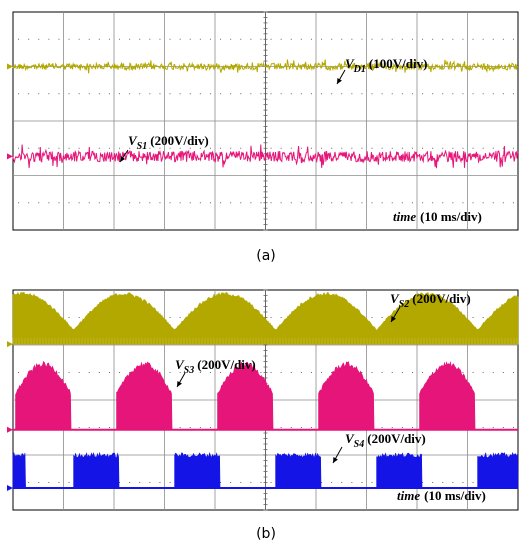  What do you see at coordinates (19, 470) in the screenshot?
I see `trace-v-s4-burst` at bounding box center [19, 470].